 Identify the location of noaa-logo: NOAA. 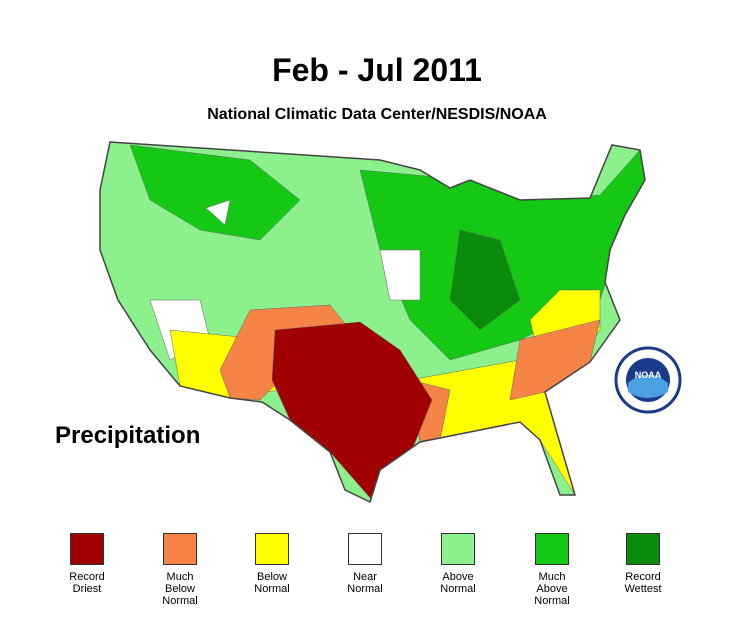
(648, 380).